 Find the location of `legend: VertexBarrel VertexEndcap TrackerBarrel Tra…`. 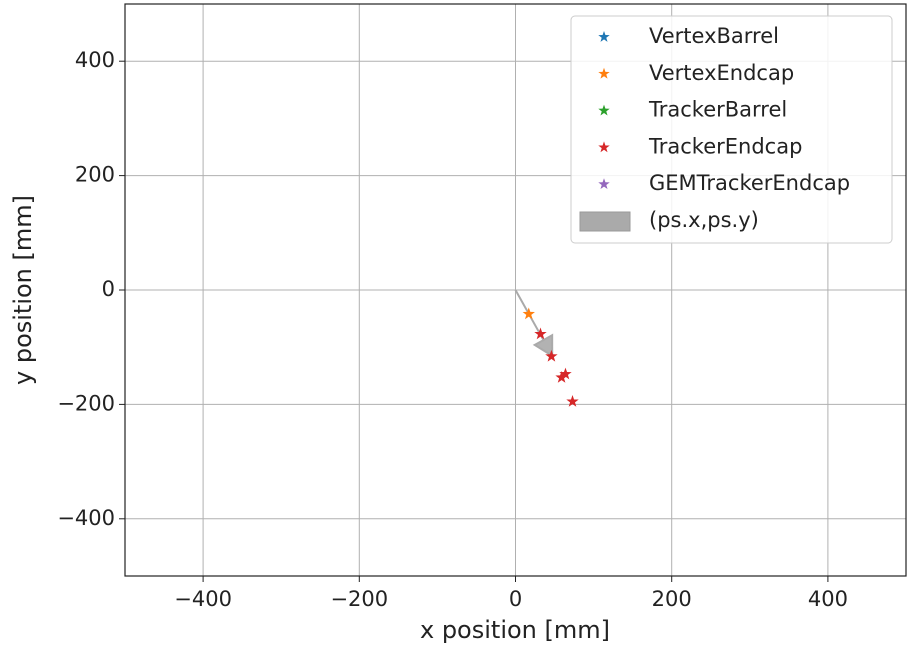

legend: VertexBarrel VertexEndcap TrackerBarrel Tra… is located at coordinates (731, 129).